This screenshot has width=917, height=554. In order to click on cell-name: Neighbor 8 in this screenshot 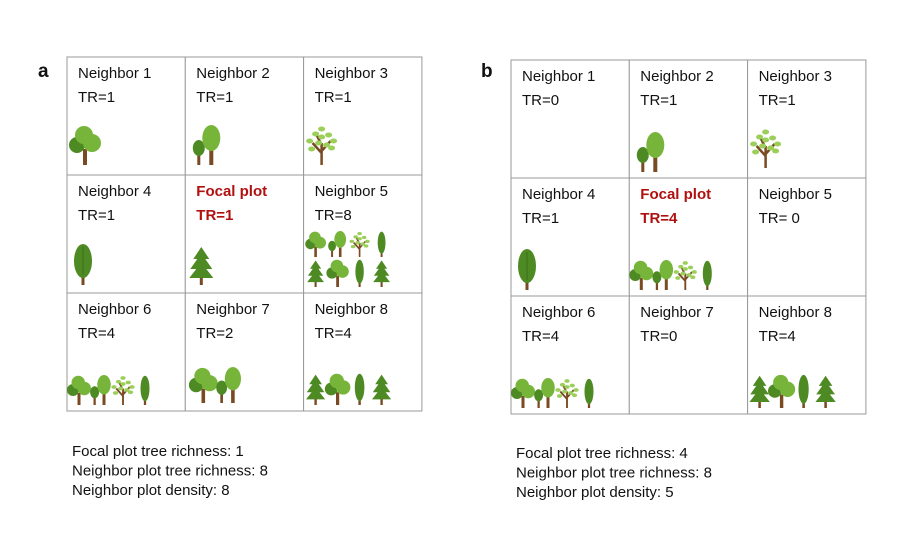, I will do `click(795, 312)`.